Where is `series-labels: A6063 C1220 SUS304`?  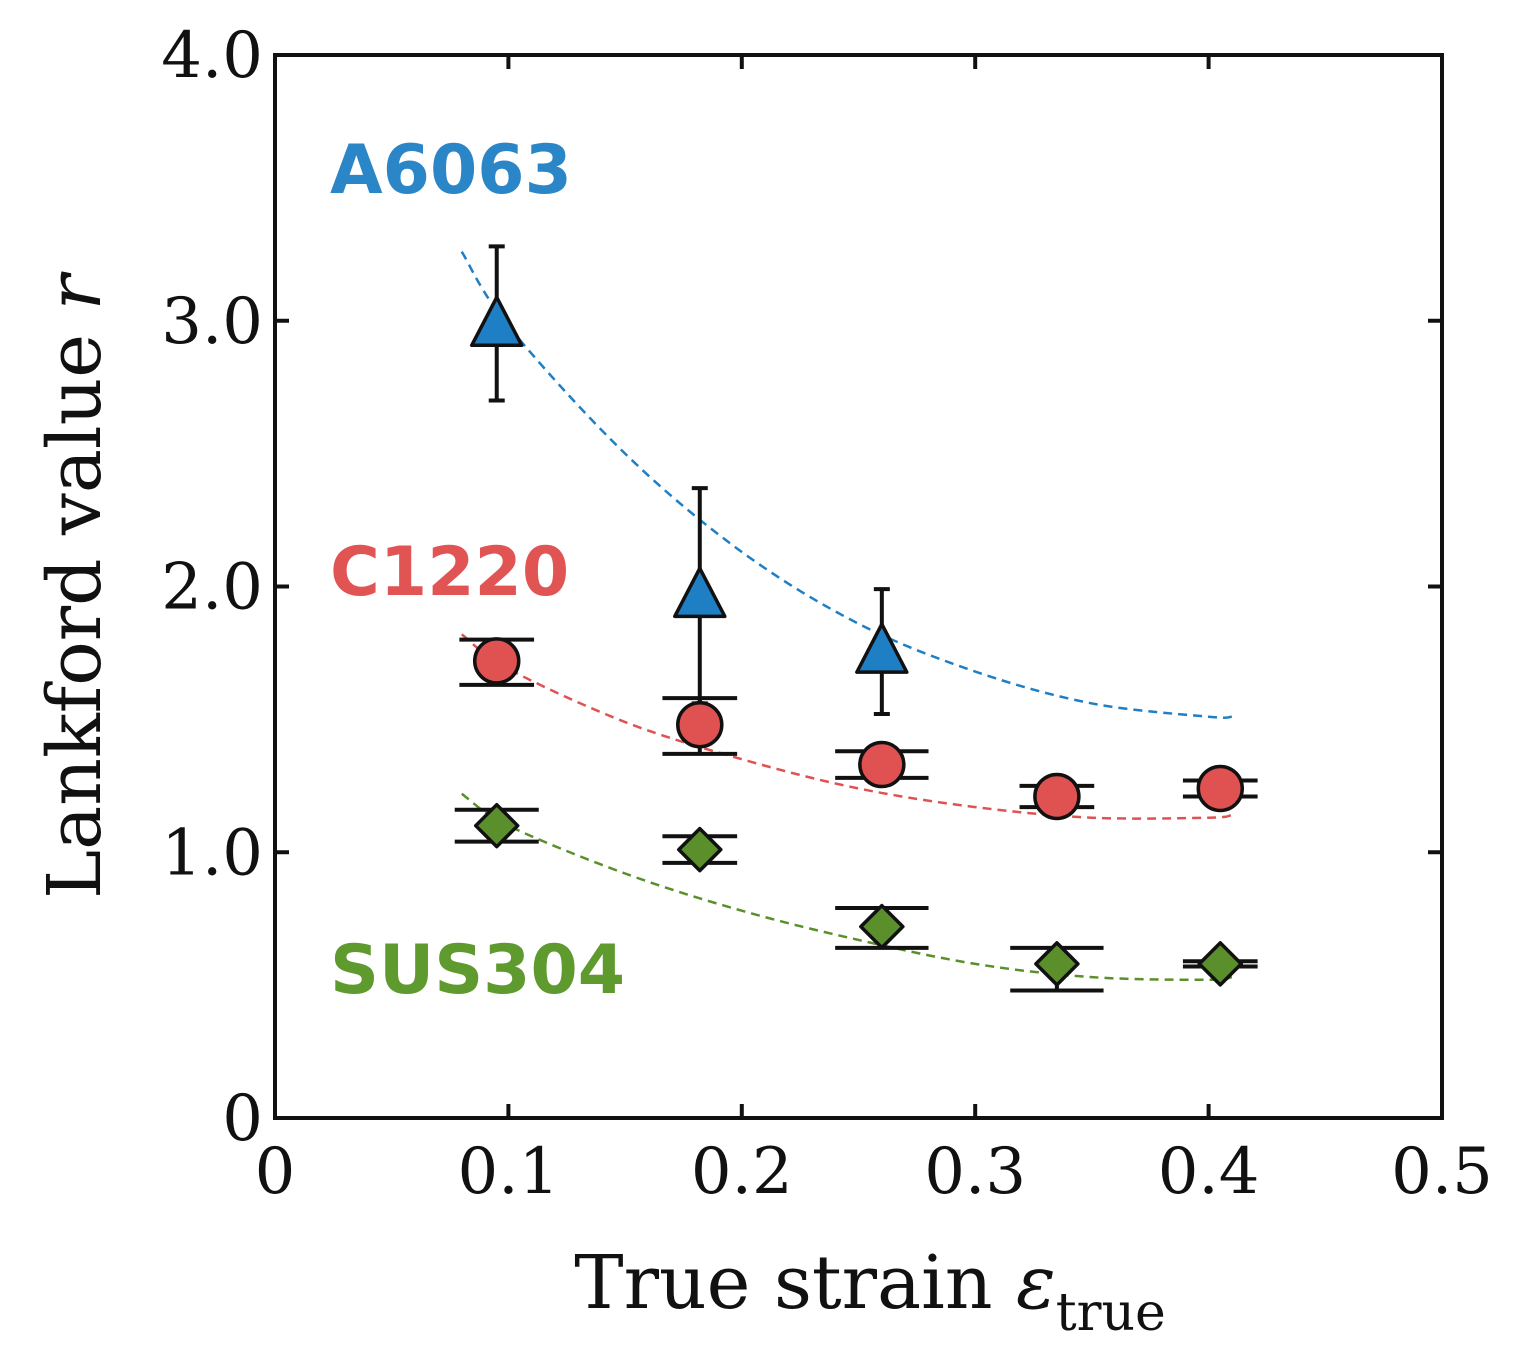 series-labels: A6063 C1220 SUS304 is located at coordinates (477, 570).